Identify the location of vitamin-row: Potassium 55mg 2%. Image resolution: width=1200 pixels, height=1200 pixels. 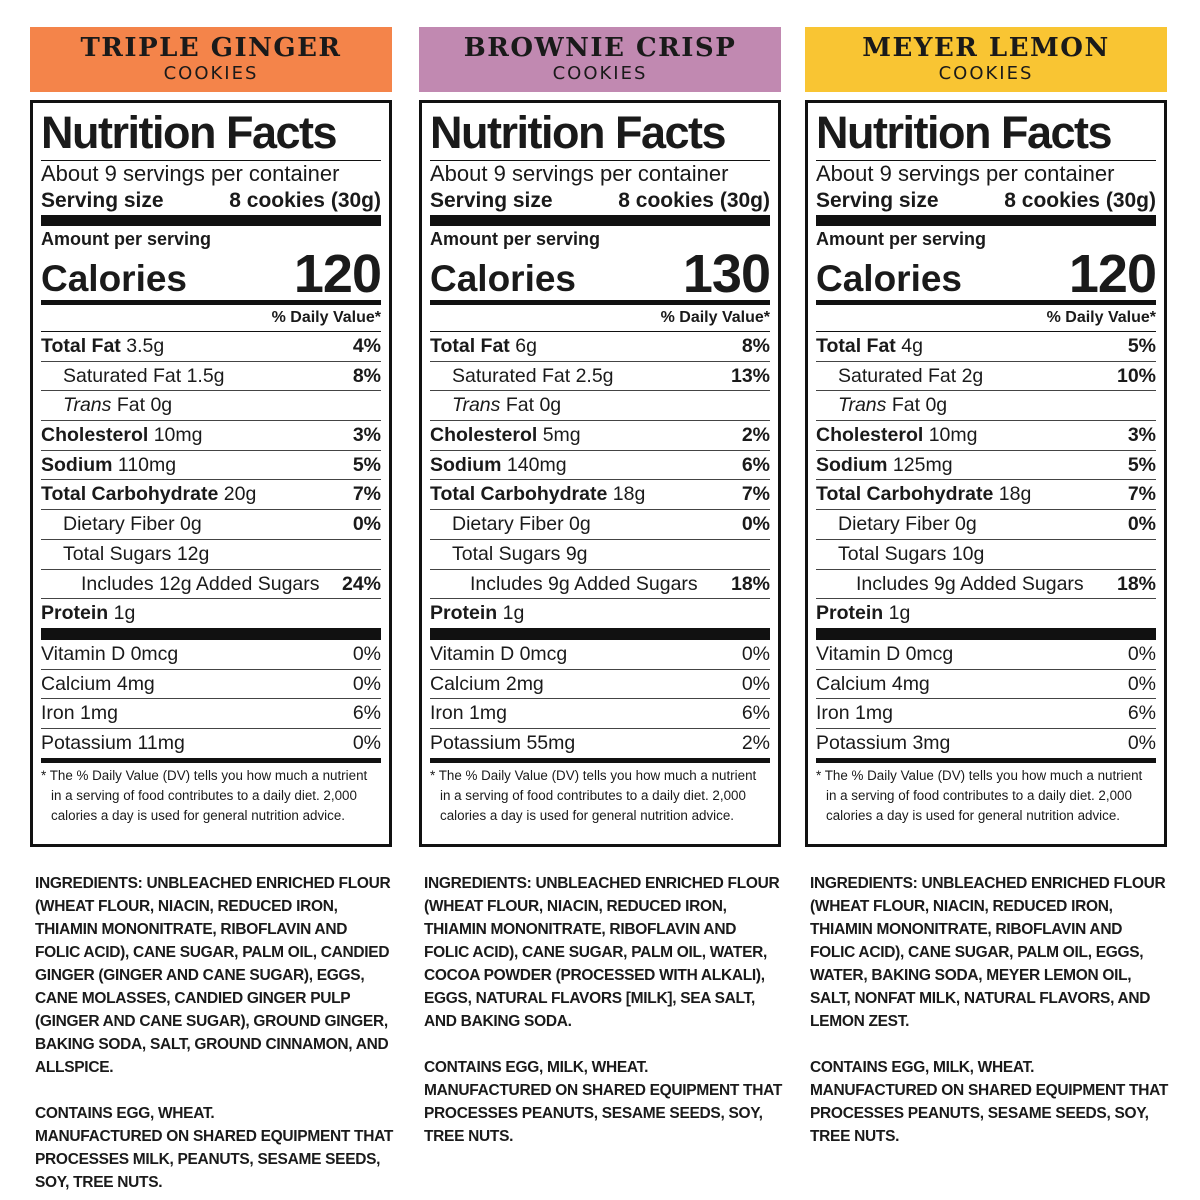
(600, 742).